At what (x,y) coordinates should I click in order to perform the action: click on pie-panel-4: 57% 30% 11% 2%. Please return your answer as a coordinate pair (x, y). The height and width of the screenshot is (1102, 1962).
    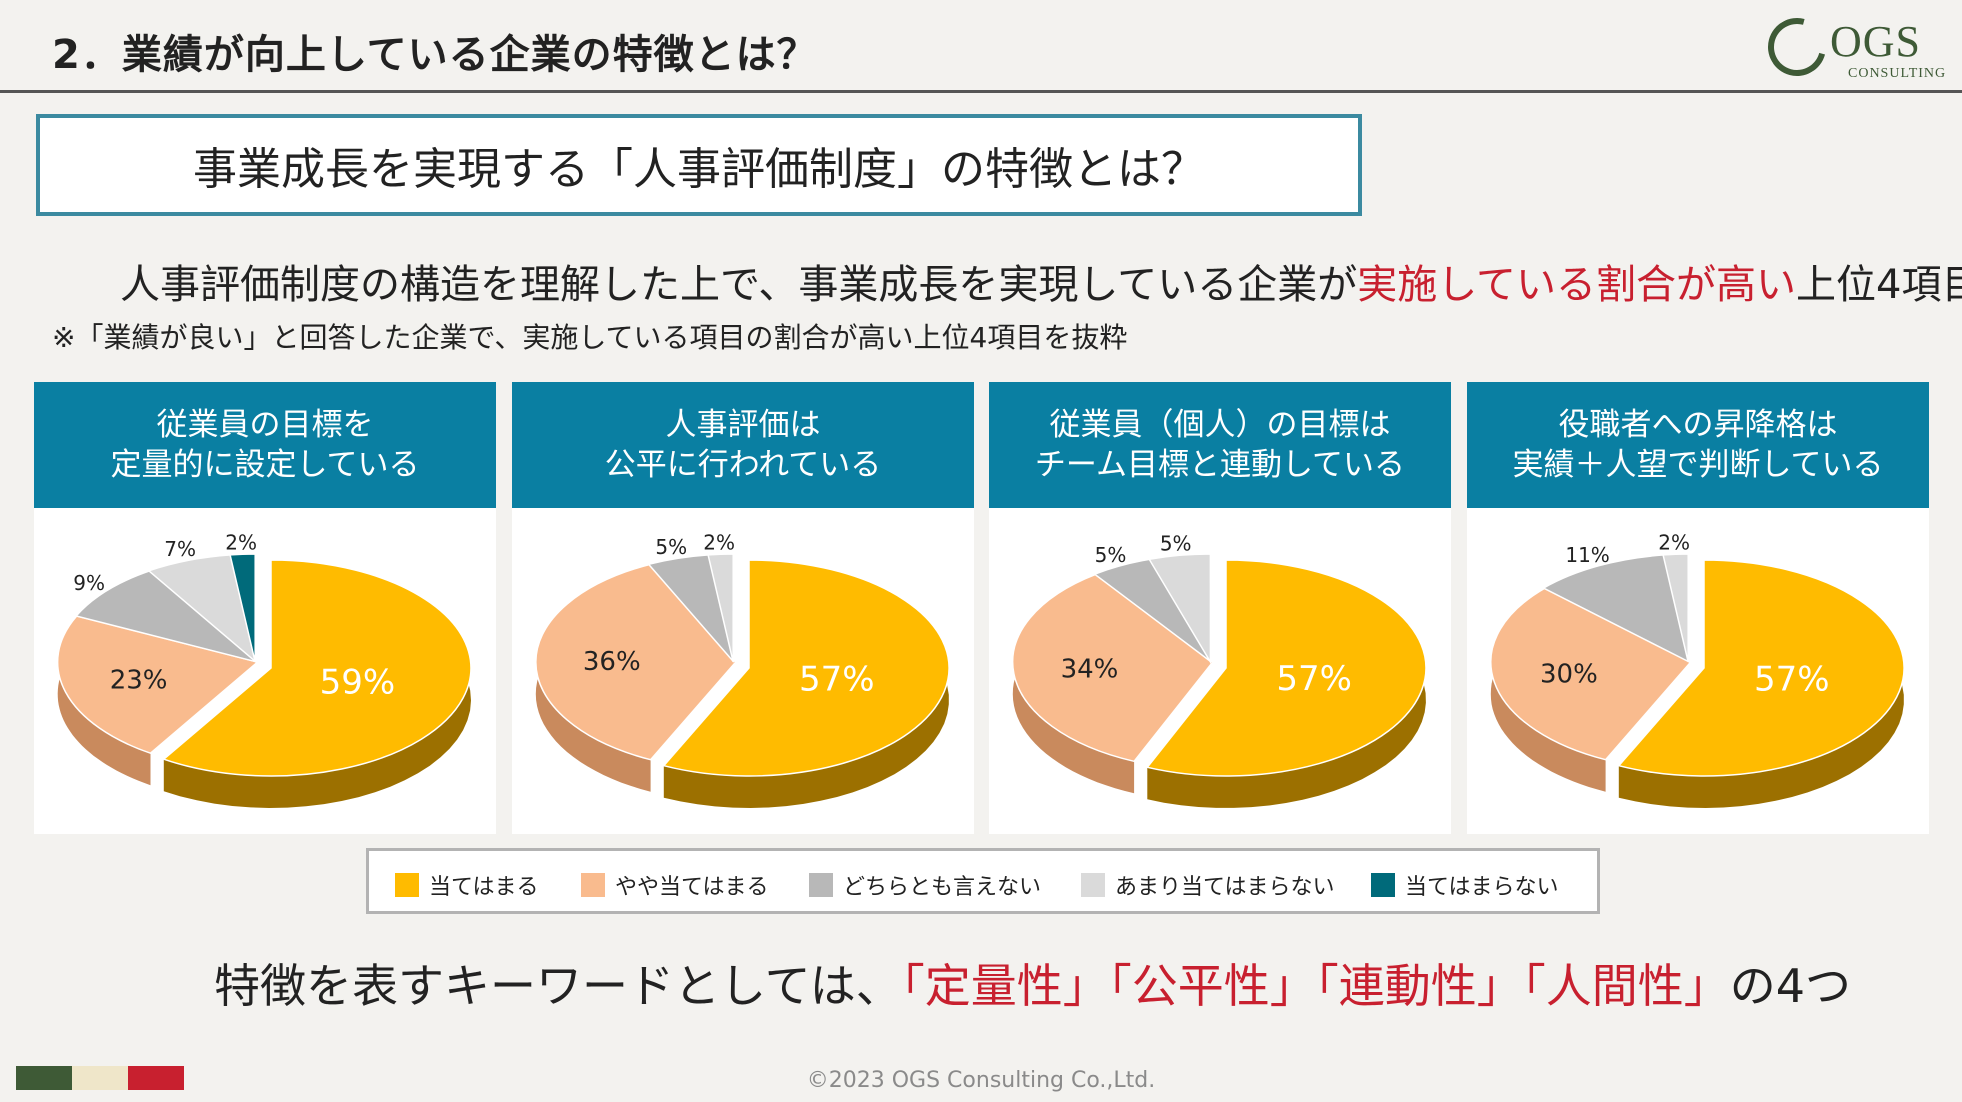
    Looking at the image, I should click on (1698, 671).